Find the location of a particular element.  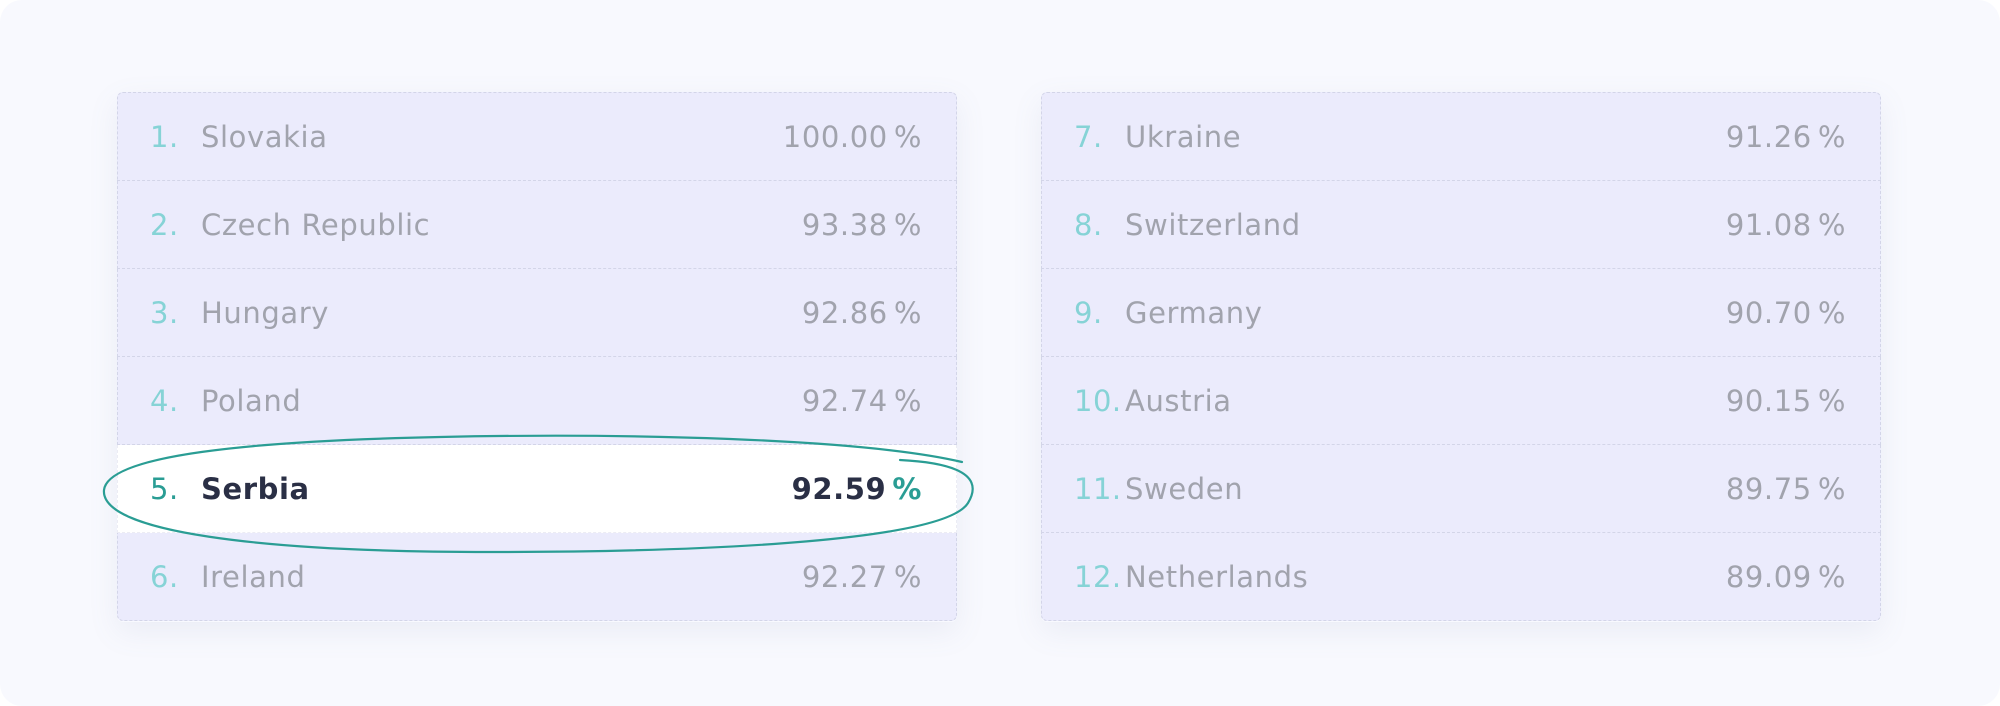

ranking-row: 3. Hungary 92.86% is located at coordinates (537, 313).